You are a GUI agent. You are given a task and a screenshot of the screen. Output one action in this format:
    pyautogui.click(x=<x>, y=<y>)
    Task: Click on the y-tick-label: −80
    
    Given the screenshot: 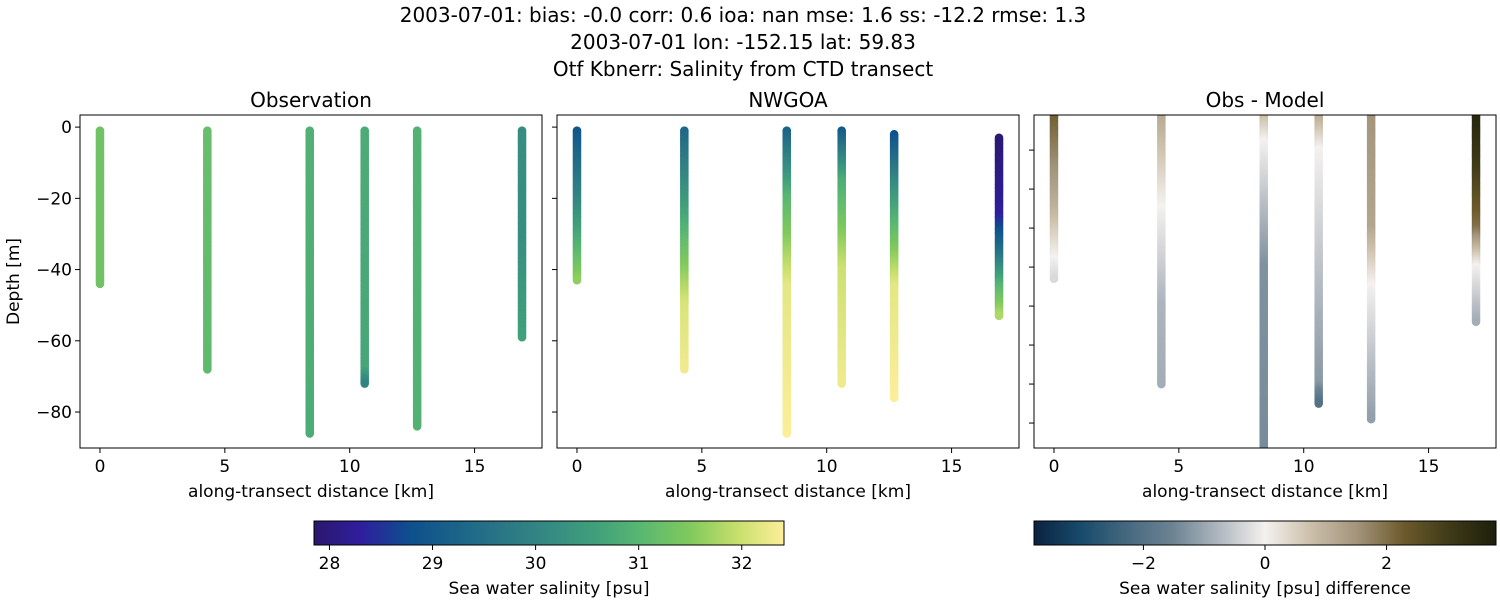 What is the action you would take?
    pyautogui.click(x=54, y=413)
    